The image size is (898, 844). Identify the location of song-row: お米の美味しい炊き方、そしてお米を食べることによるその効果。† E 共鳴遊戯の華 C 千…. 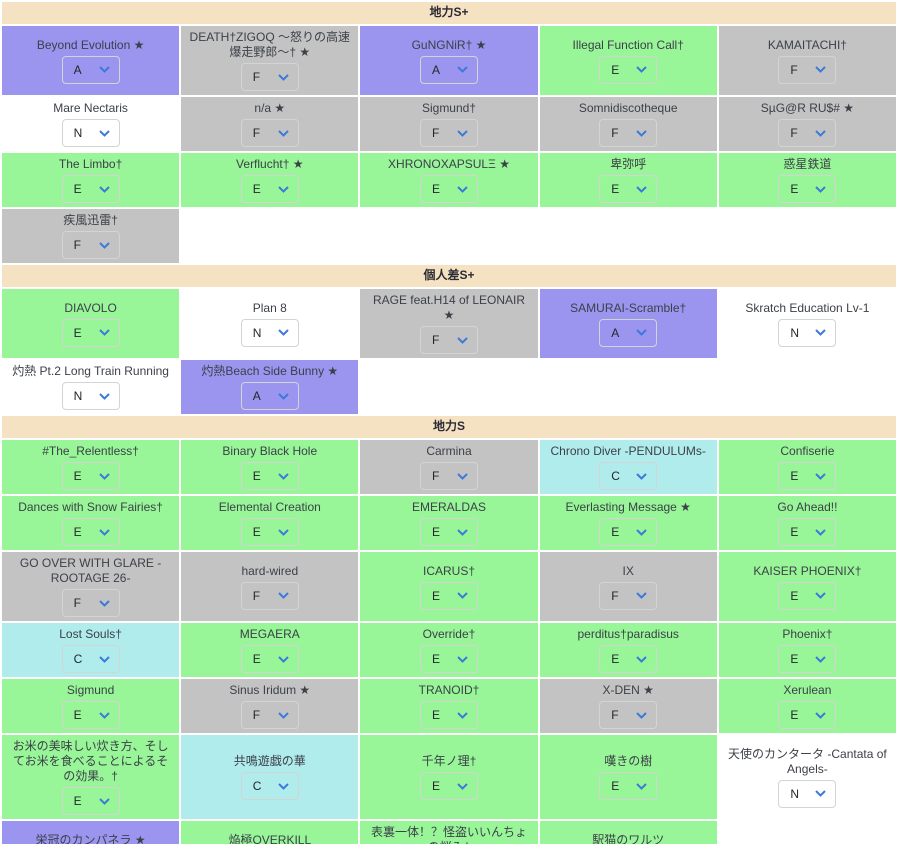
(449, 777).